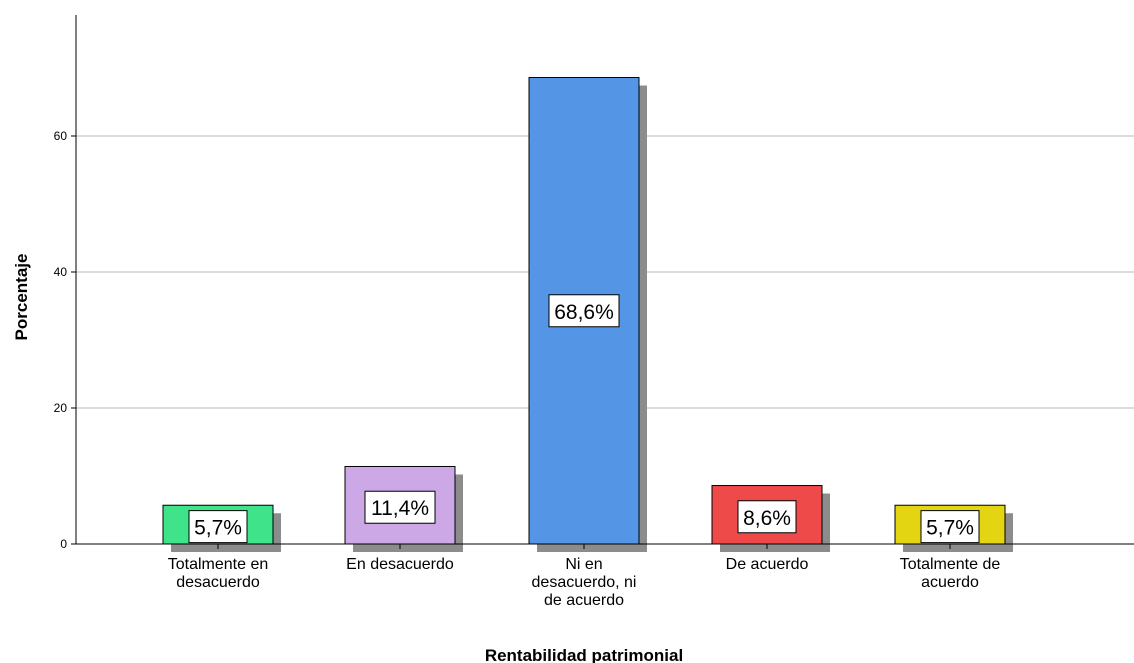 This screenshot has height=663, width=1134. I want to click on category-label: Totalmente de acuerdo, so click(950, 573).